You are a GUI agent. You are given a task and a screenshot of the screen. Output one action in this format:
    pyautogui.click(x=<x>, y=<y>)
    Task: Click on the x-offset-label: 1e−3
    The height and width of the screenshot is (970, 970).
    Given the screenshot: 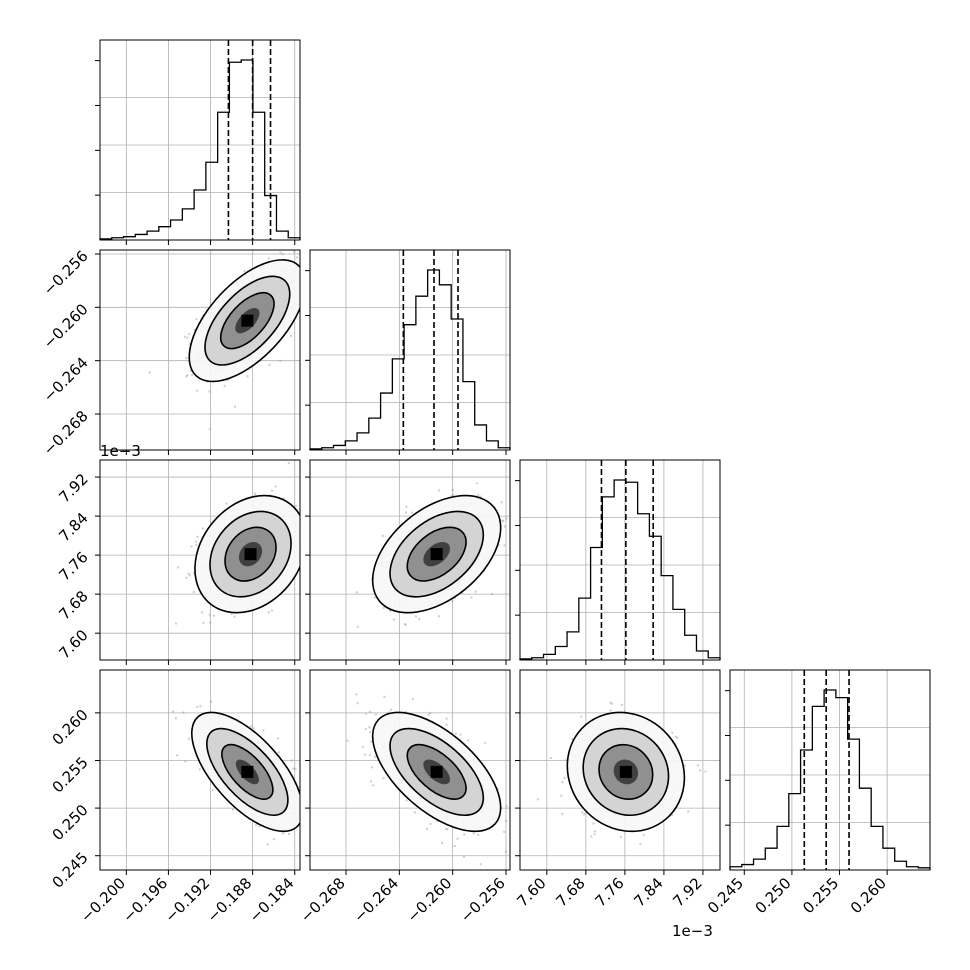 What is the action you would take?
    pyautogui.click(x=692, y=931)
    